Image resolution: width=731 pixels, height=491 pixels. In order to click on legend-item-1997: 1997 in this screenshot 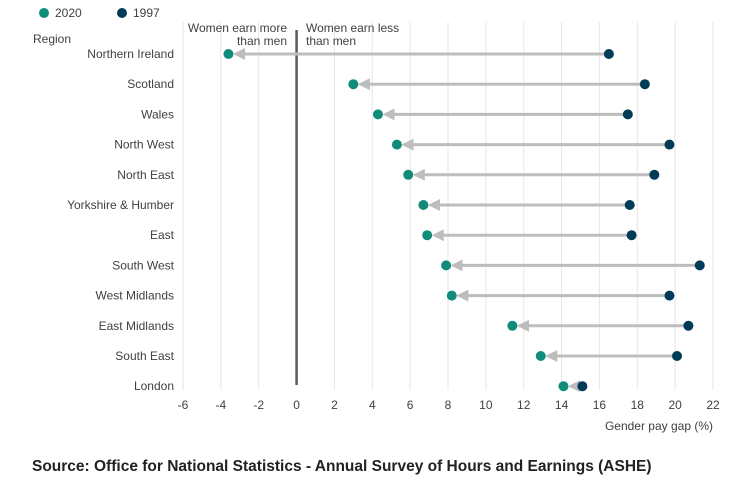, I will do `click(138, 13)`.